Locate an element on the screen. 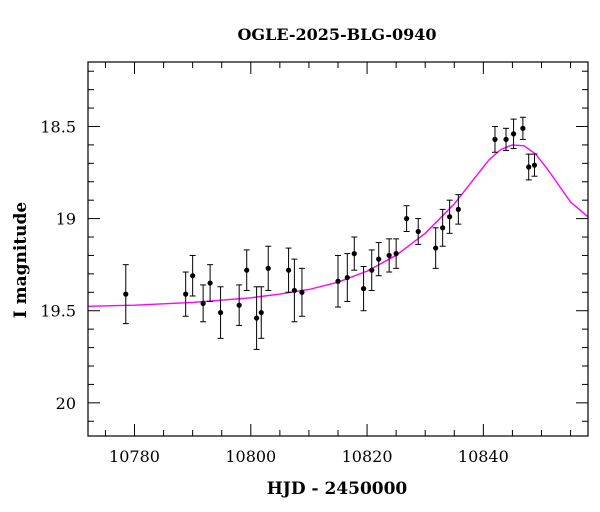  y-axis-label: I magnitude is located at coordinates (21, 260).